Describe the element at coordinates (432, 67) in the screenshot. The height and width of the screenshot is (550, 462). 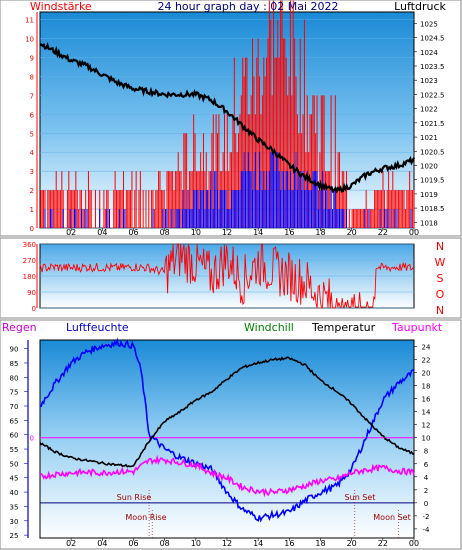
I see `y-right-tick-label: 1023.5` at that location.